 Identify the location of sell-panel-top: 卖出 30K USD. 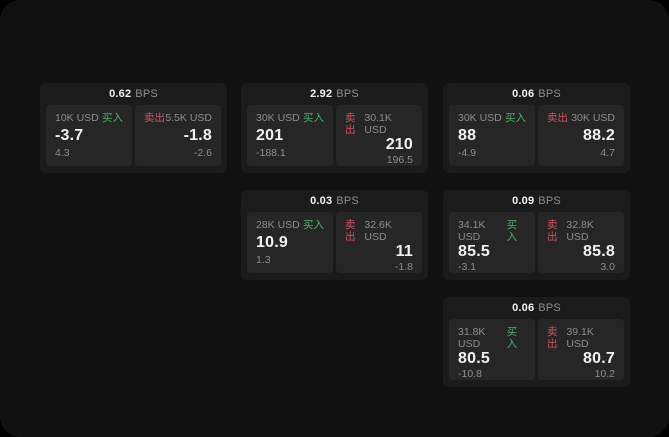
(581, 118).